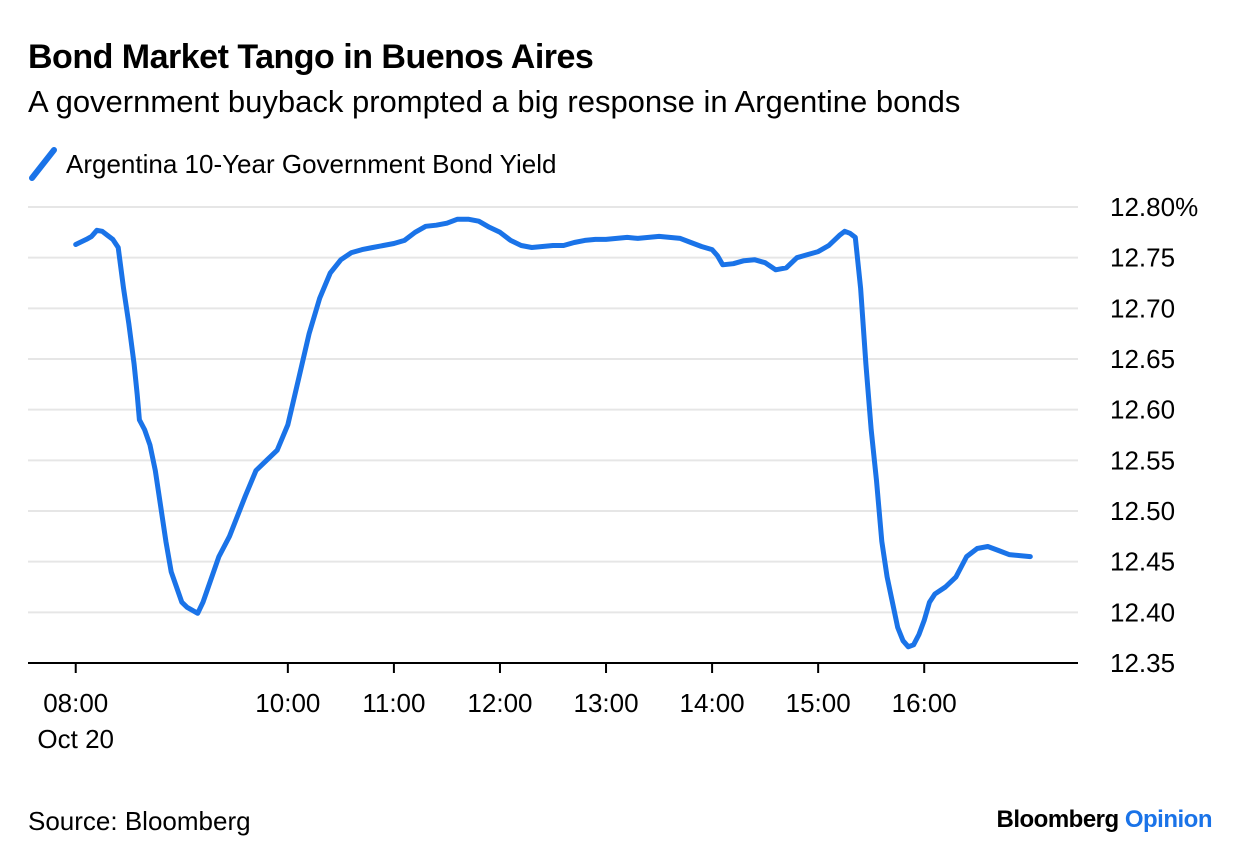 The height and width of the screenshot is (866, 1240). I want to click on x-tick-label: 12:00, so click(499, 703).